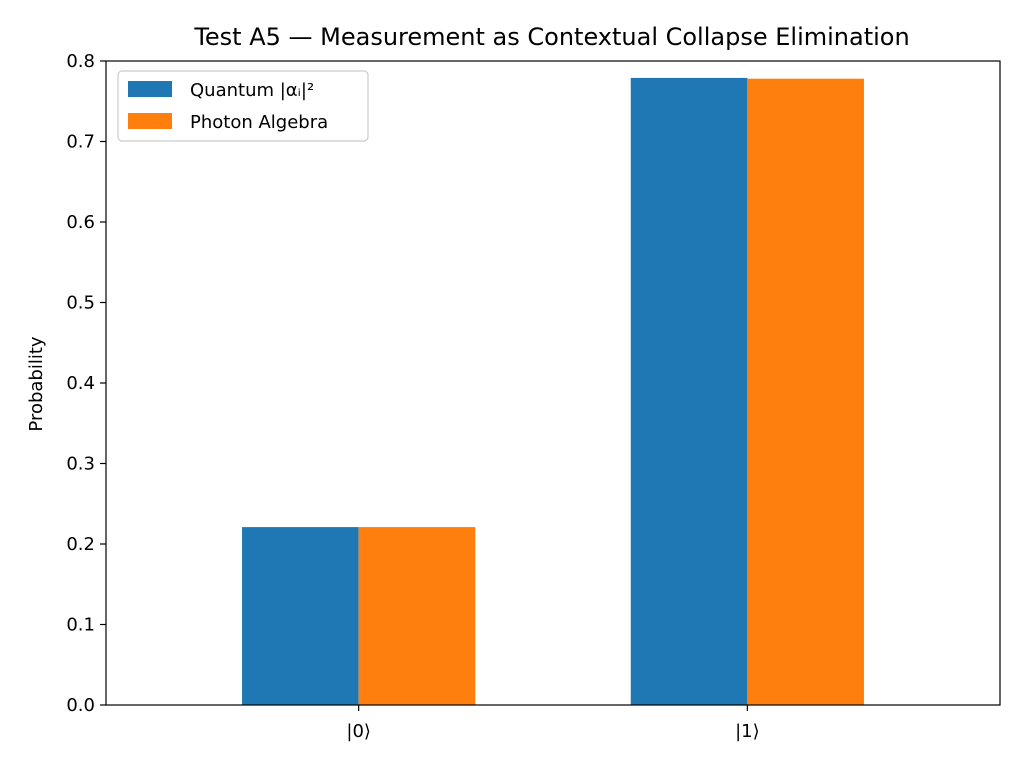 The height and width of the screenshot is (768, 1024). I want to click on legend-label: Quantum |αᵢ|², so click(252, 90).